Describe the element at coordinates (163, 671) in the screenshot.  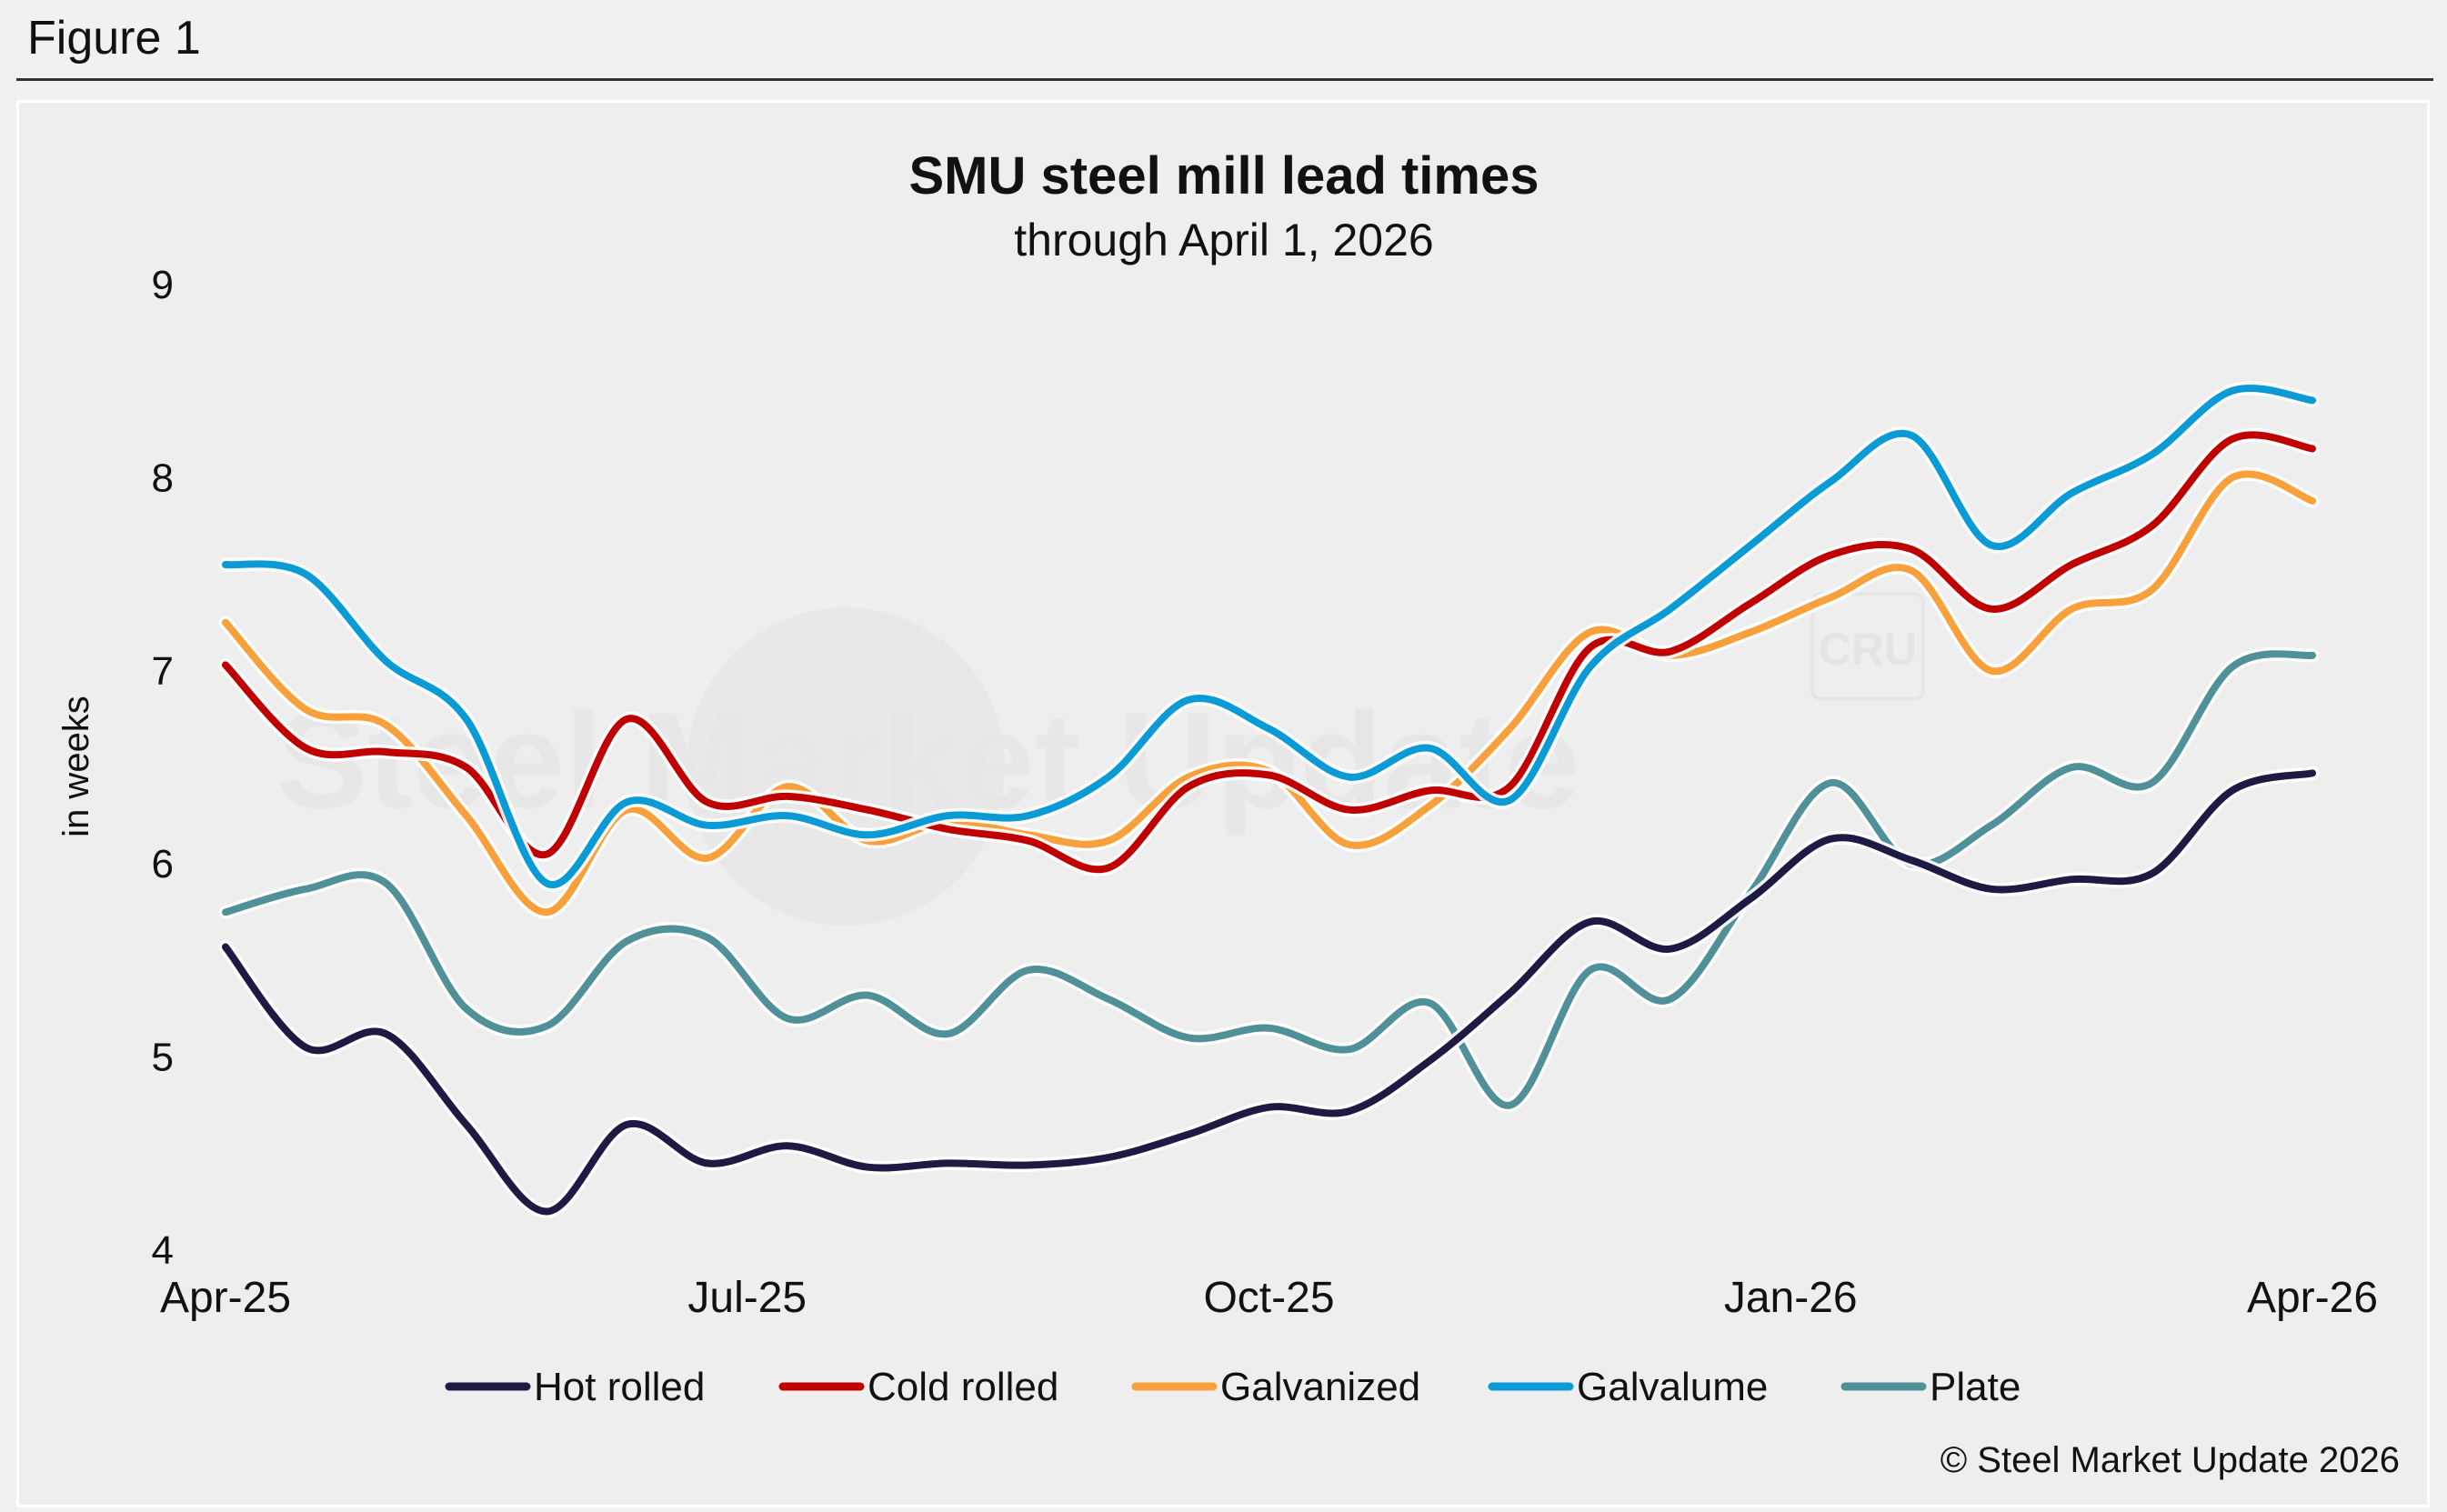
I see `y-tick-label: 7` at that location.